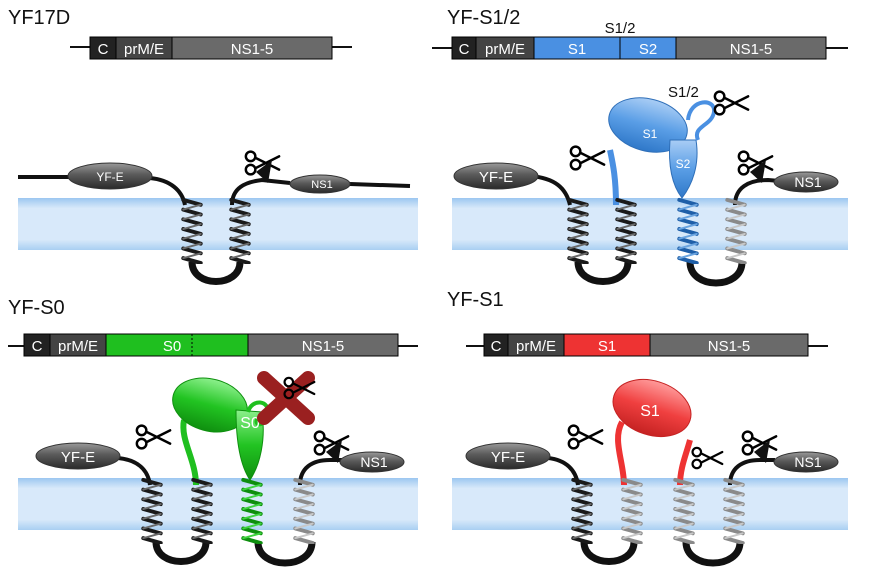  I want to click on genome-bar: C prM/E S1 NS1-5, so click(647, 345).